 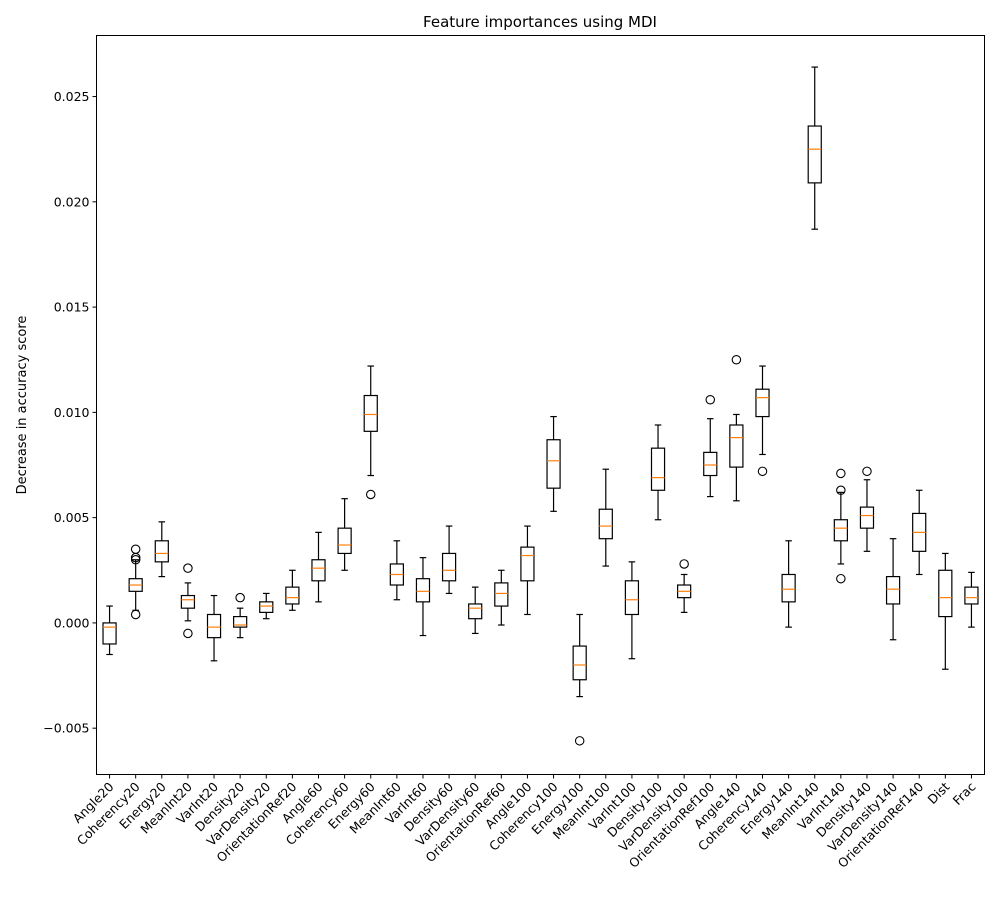 I want to click on box-Energy60, so click(x=370, y=432).